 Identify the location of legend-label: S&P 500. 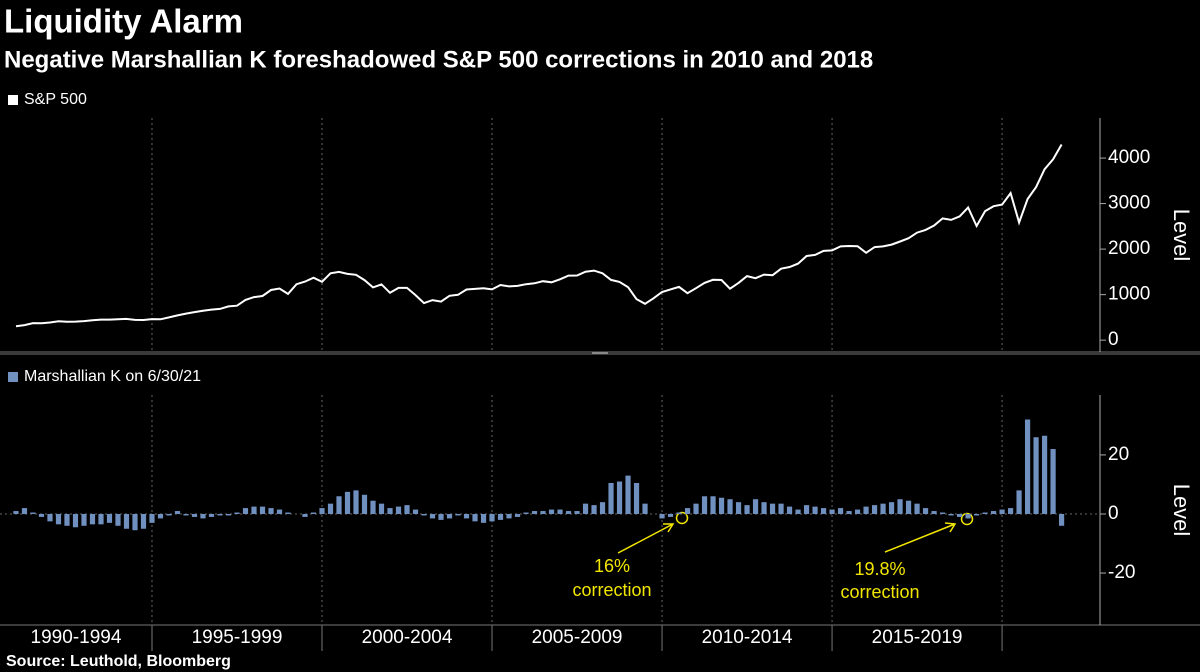
(55, 99).